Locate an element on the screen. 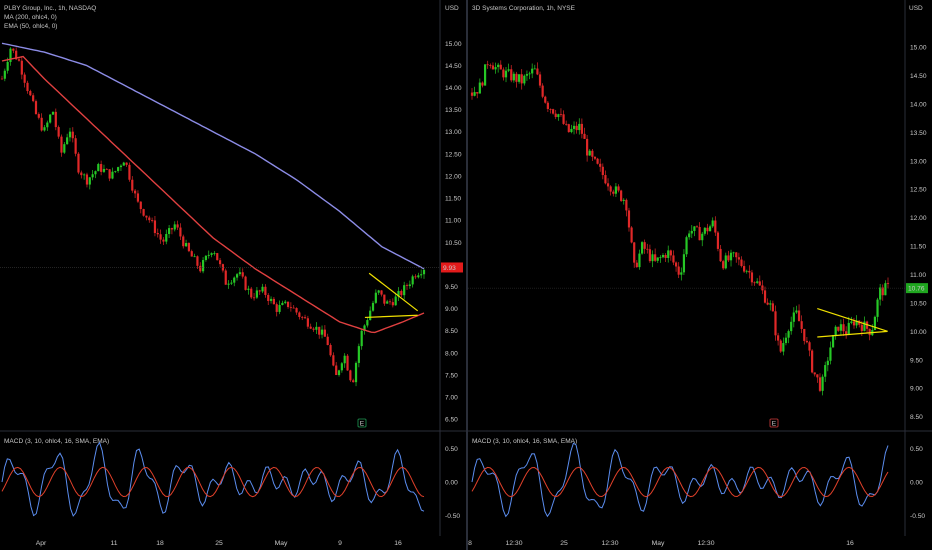  panel-divider is located at coordinates (467, 275).